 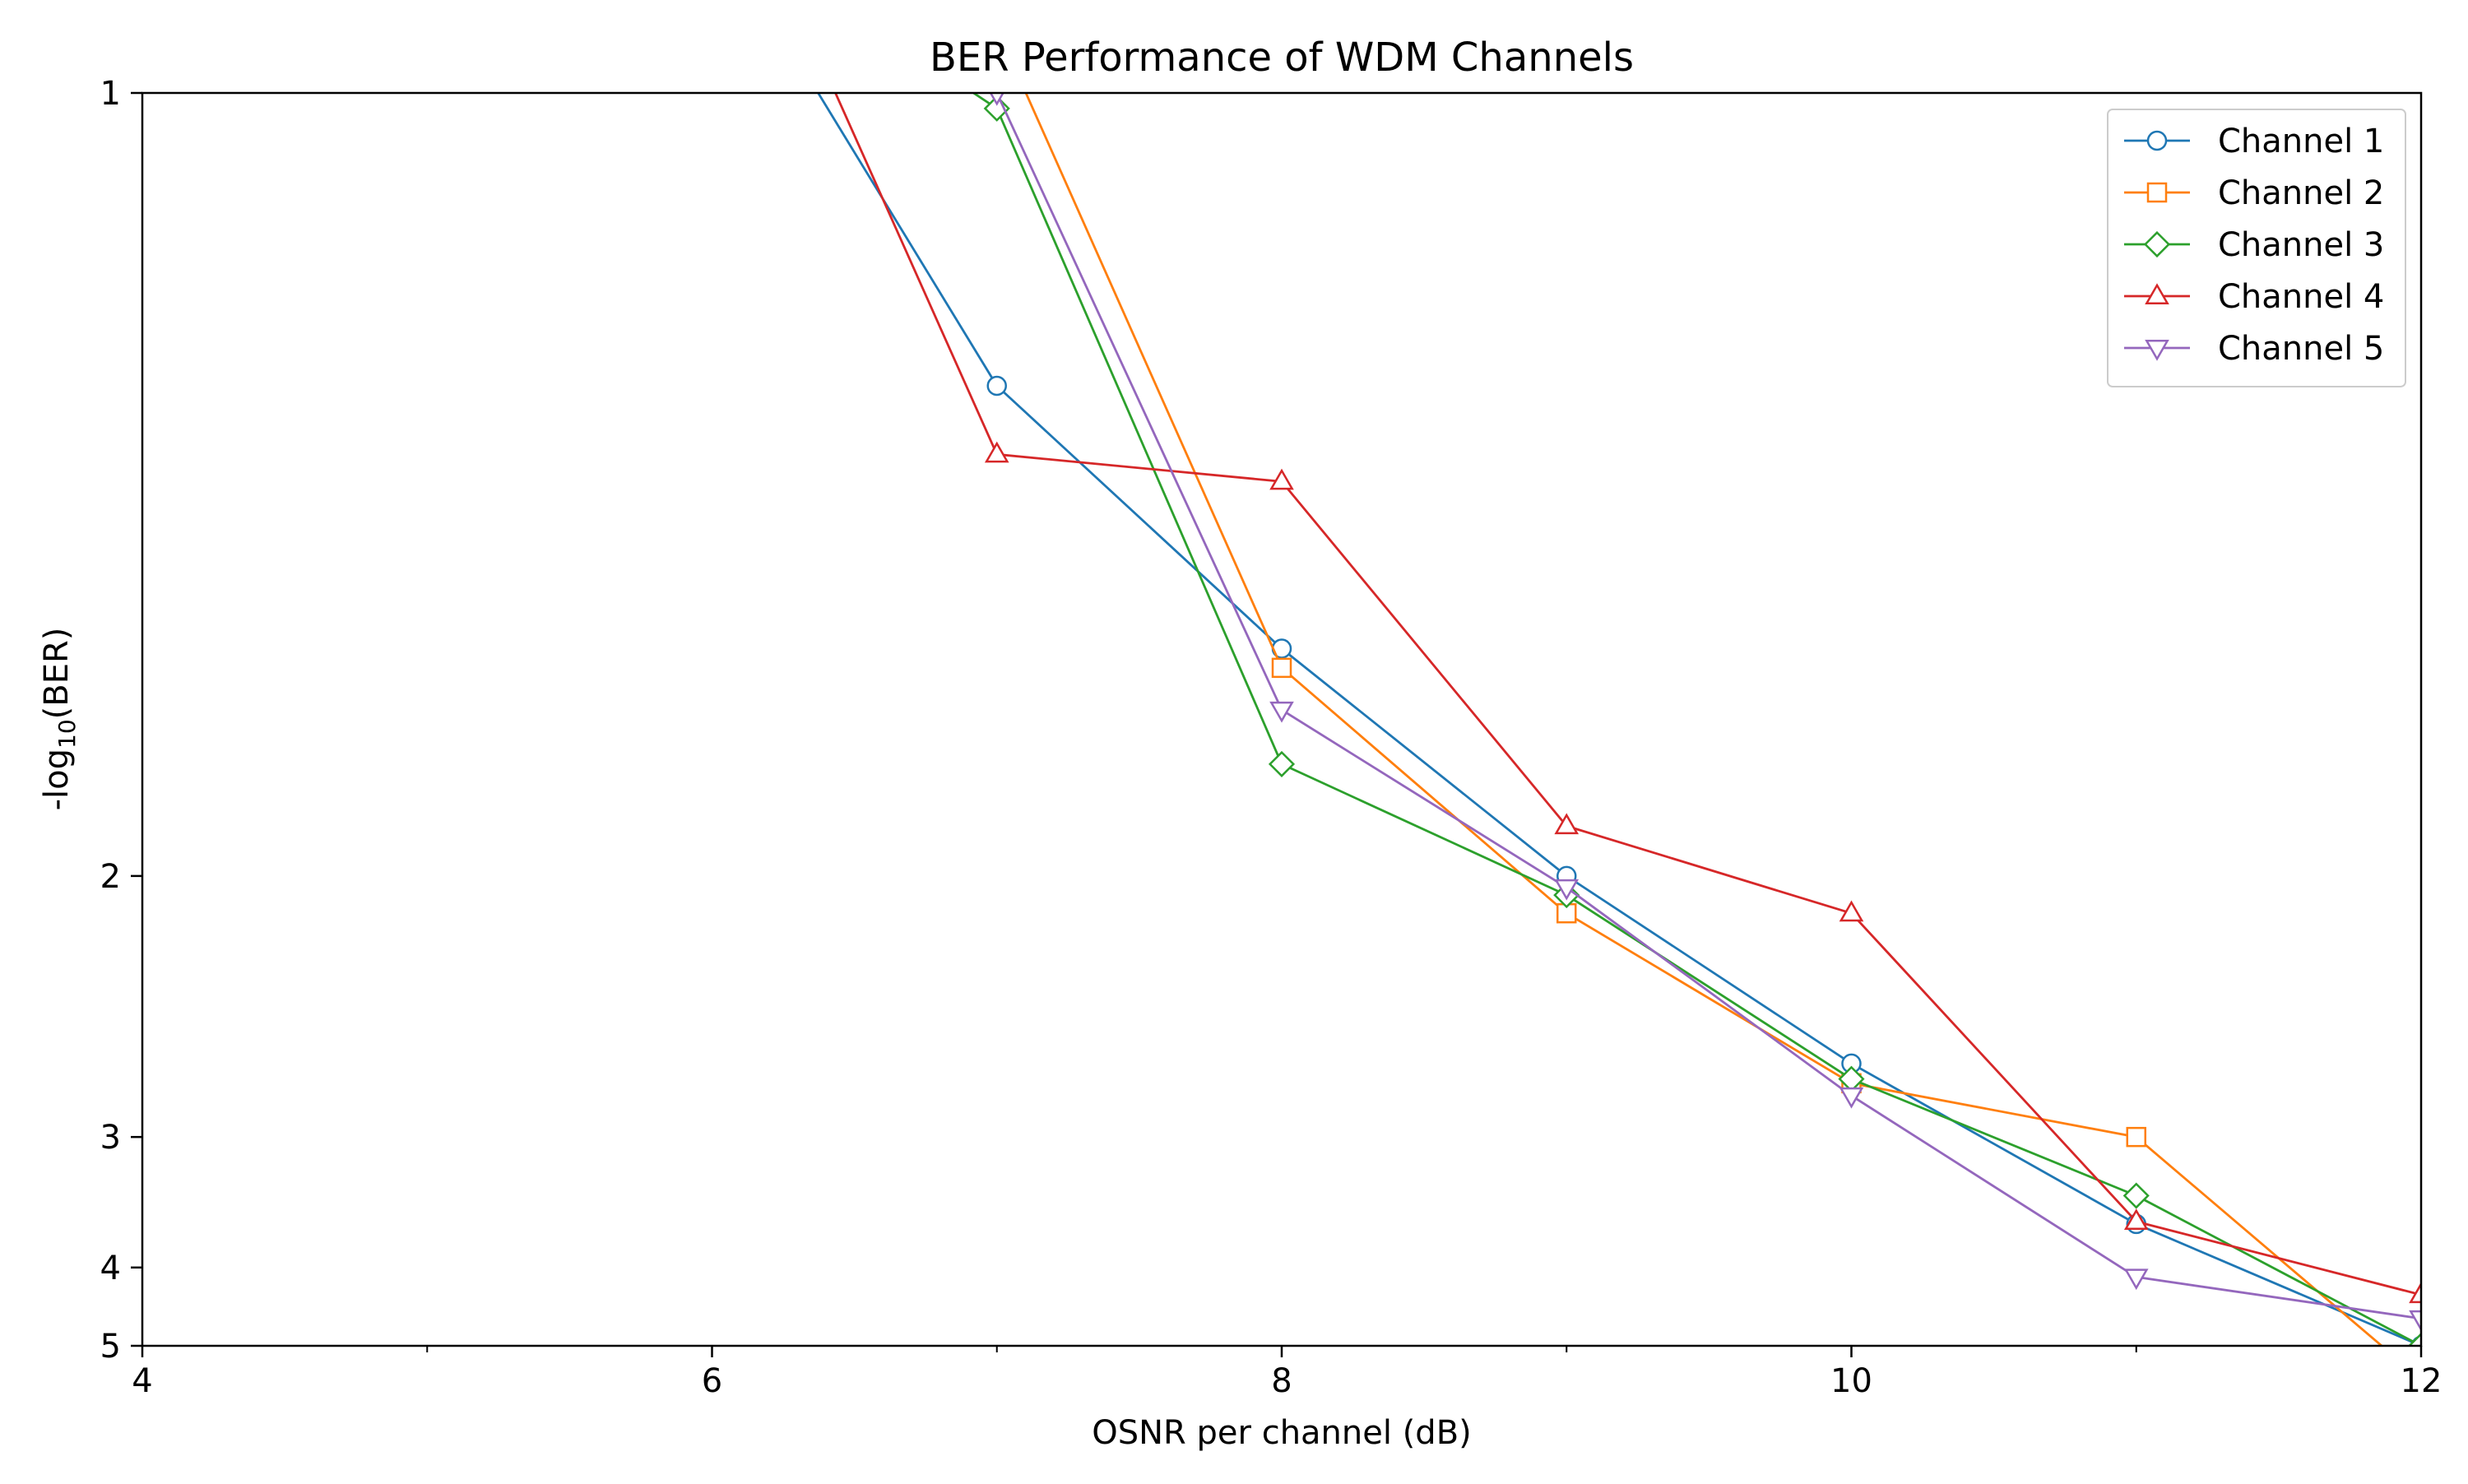 I want to click on legend-item: Channel 3, so click(x=2254, y=245).